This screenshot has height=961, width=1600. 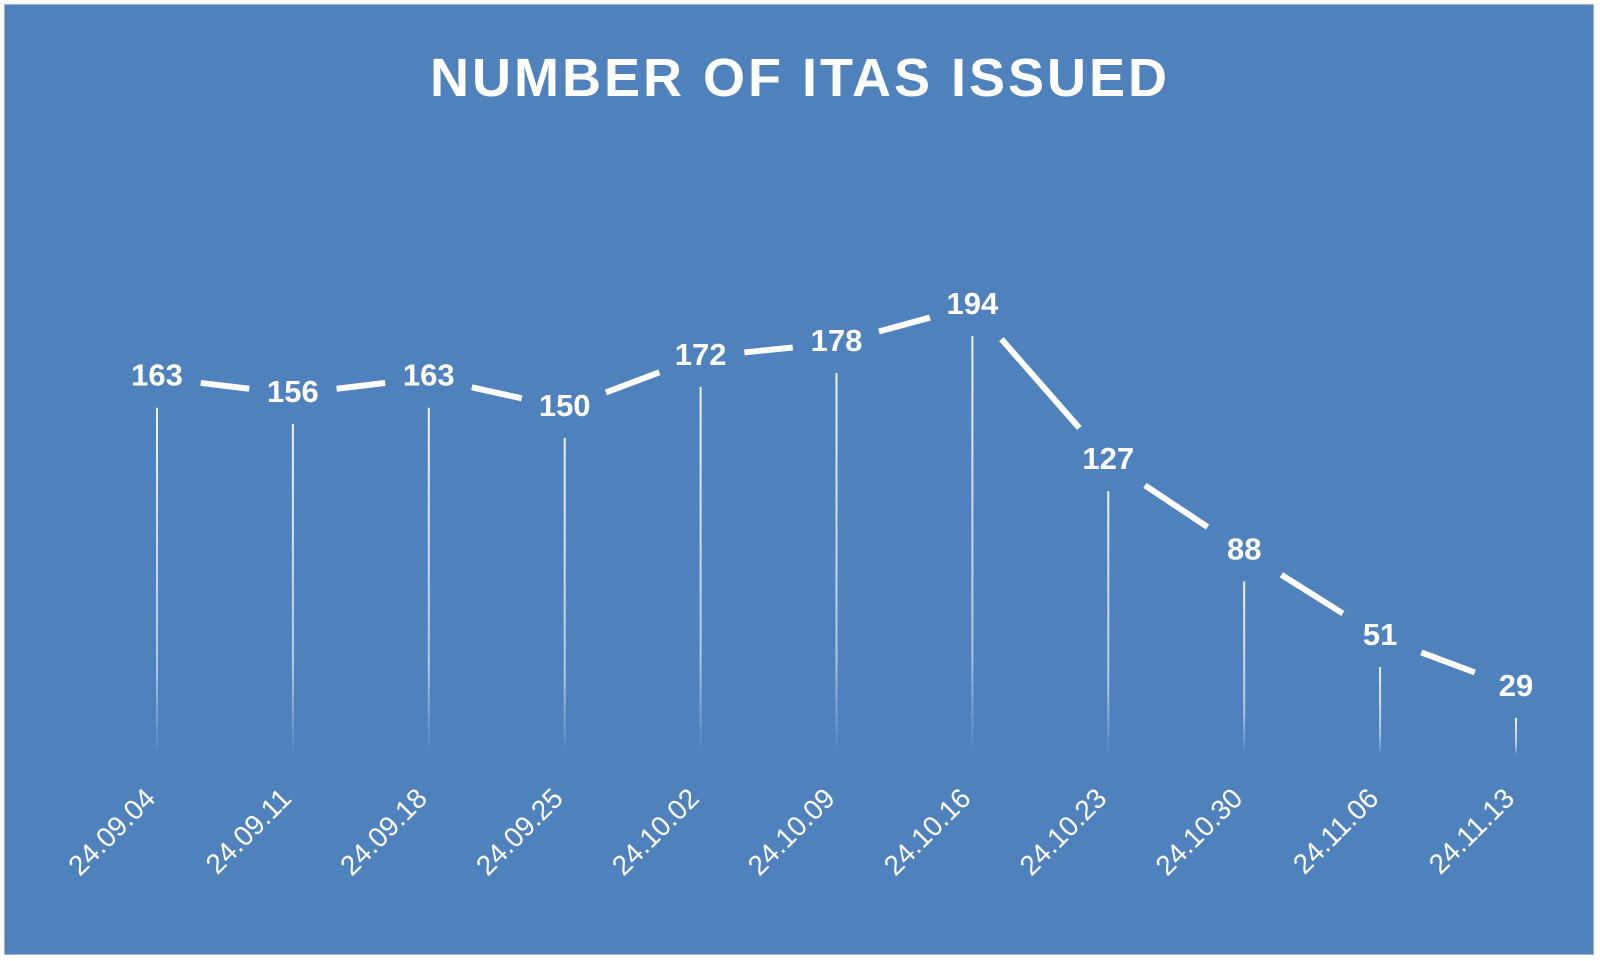 What do you see at coordinates (157, 375) in the screenshot?
I see `data-label-24.09.04: 163` at bounding box center [157, 375].